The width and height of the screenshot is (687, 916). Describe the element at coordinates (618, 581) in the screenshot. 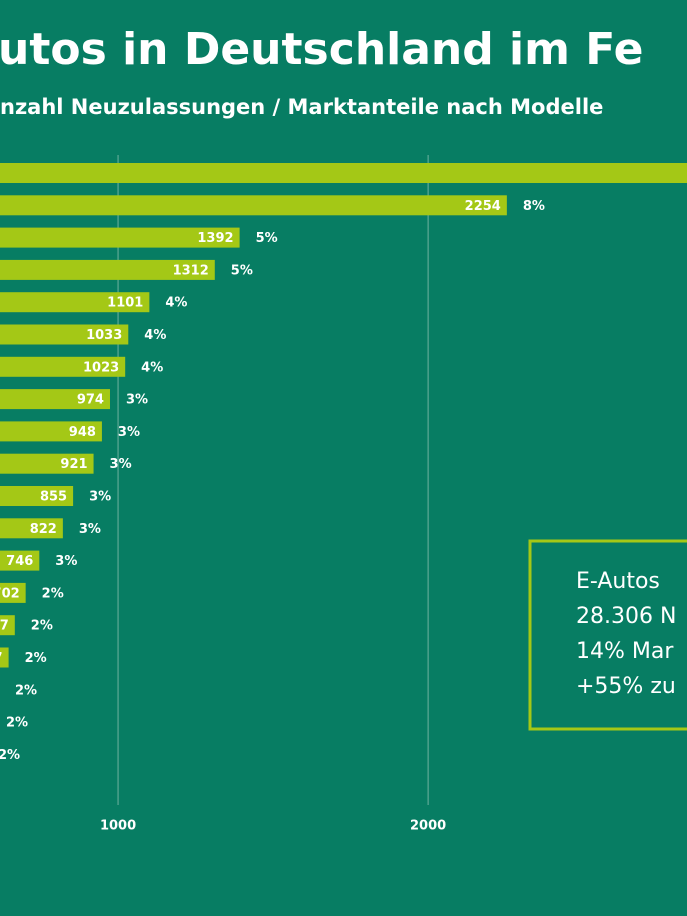

I see `annotation-text: E-Autos` at that location.